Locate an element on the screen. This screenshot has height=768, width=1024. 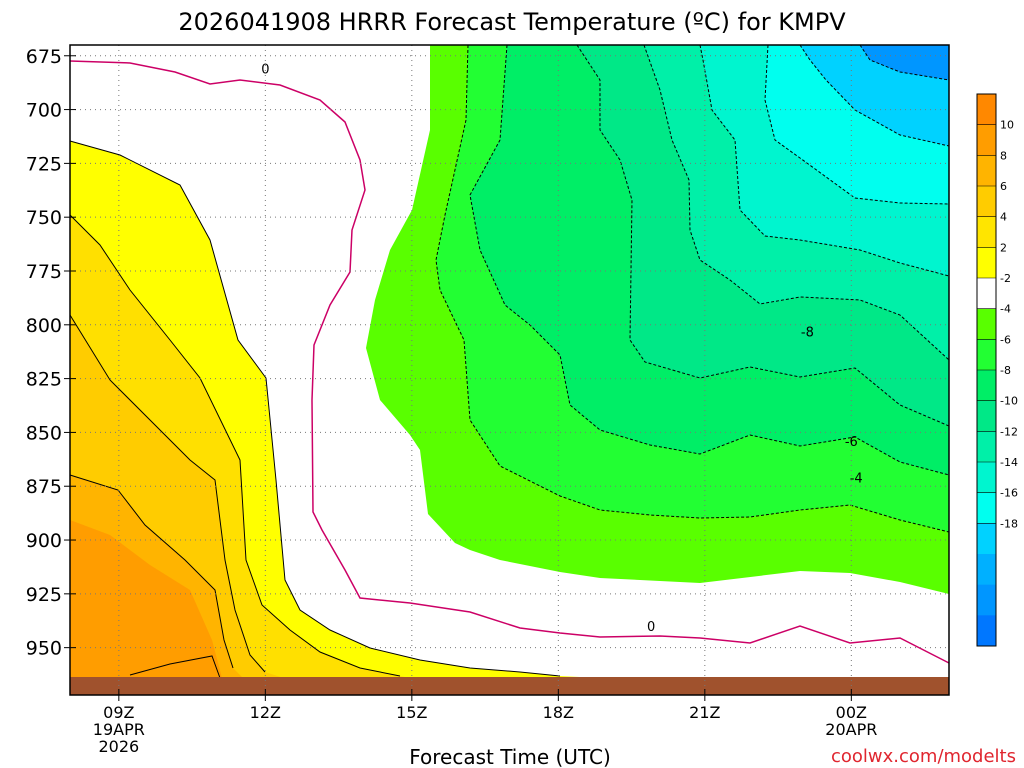
colorbar-tick-label: 4 is located at coordinates (1003, 217).